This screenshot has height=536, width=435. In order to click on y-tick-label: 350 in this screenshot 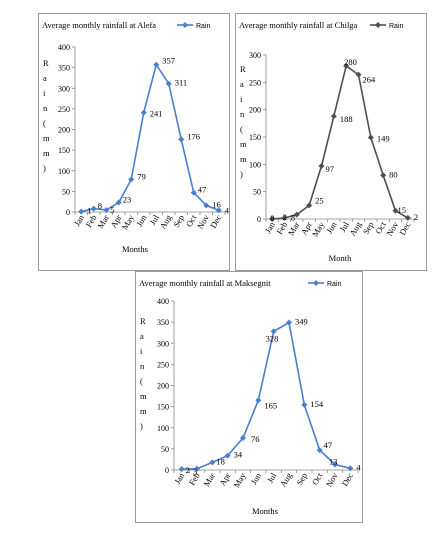, I will do `click(163, 322)`.